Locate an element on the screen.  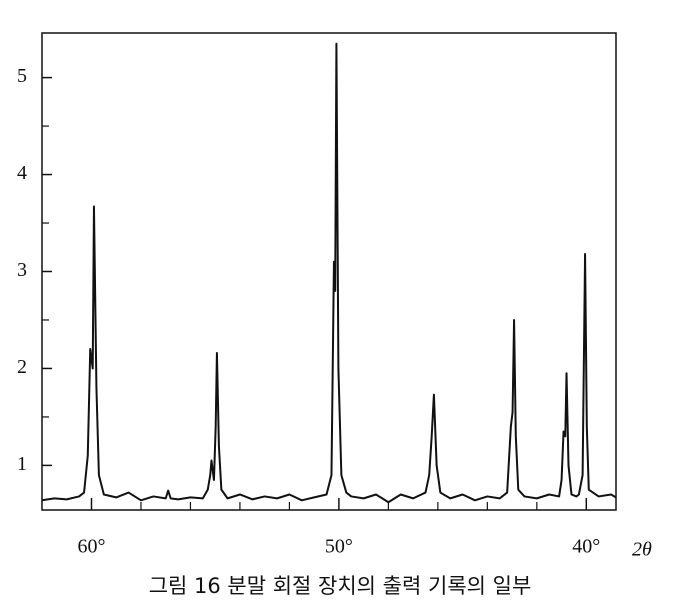
y-tick-label: 2 is located at coordinates (22, 367).